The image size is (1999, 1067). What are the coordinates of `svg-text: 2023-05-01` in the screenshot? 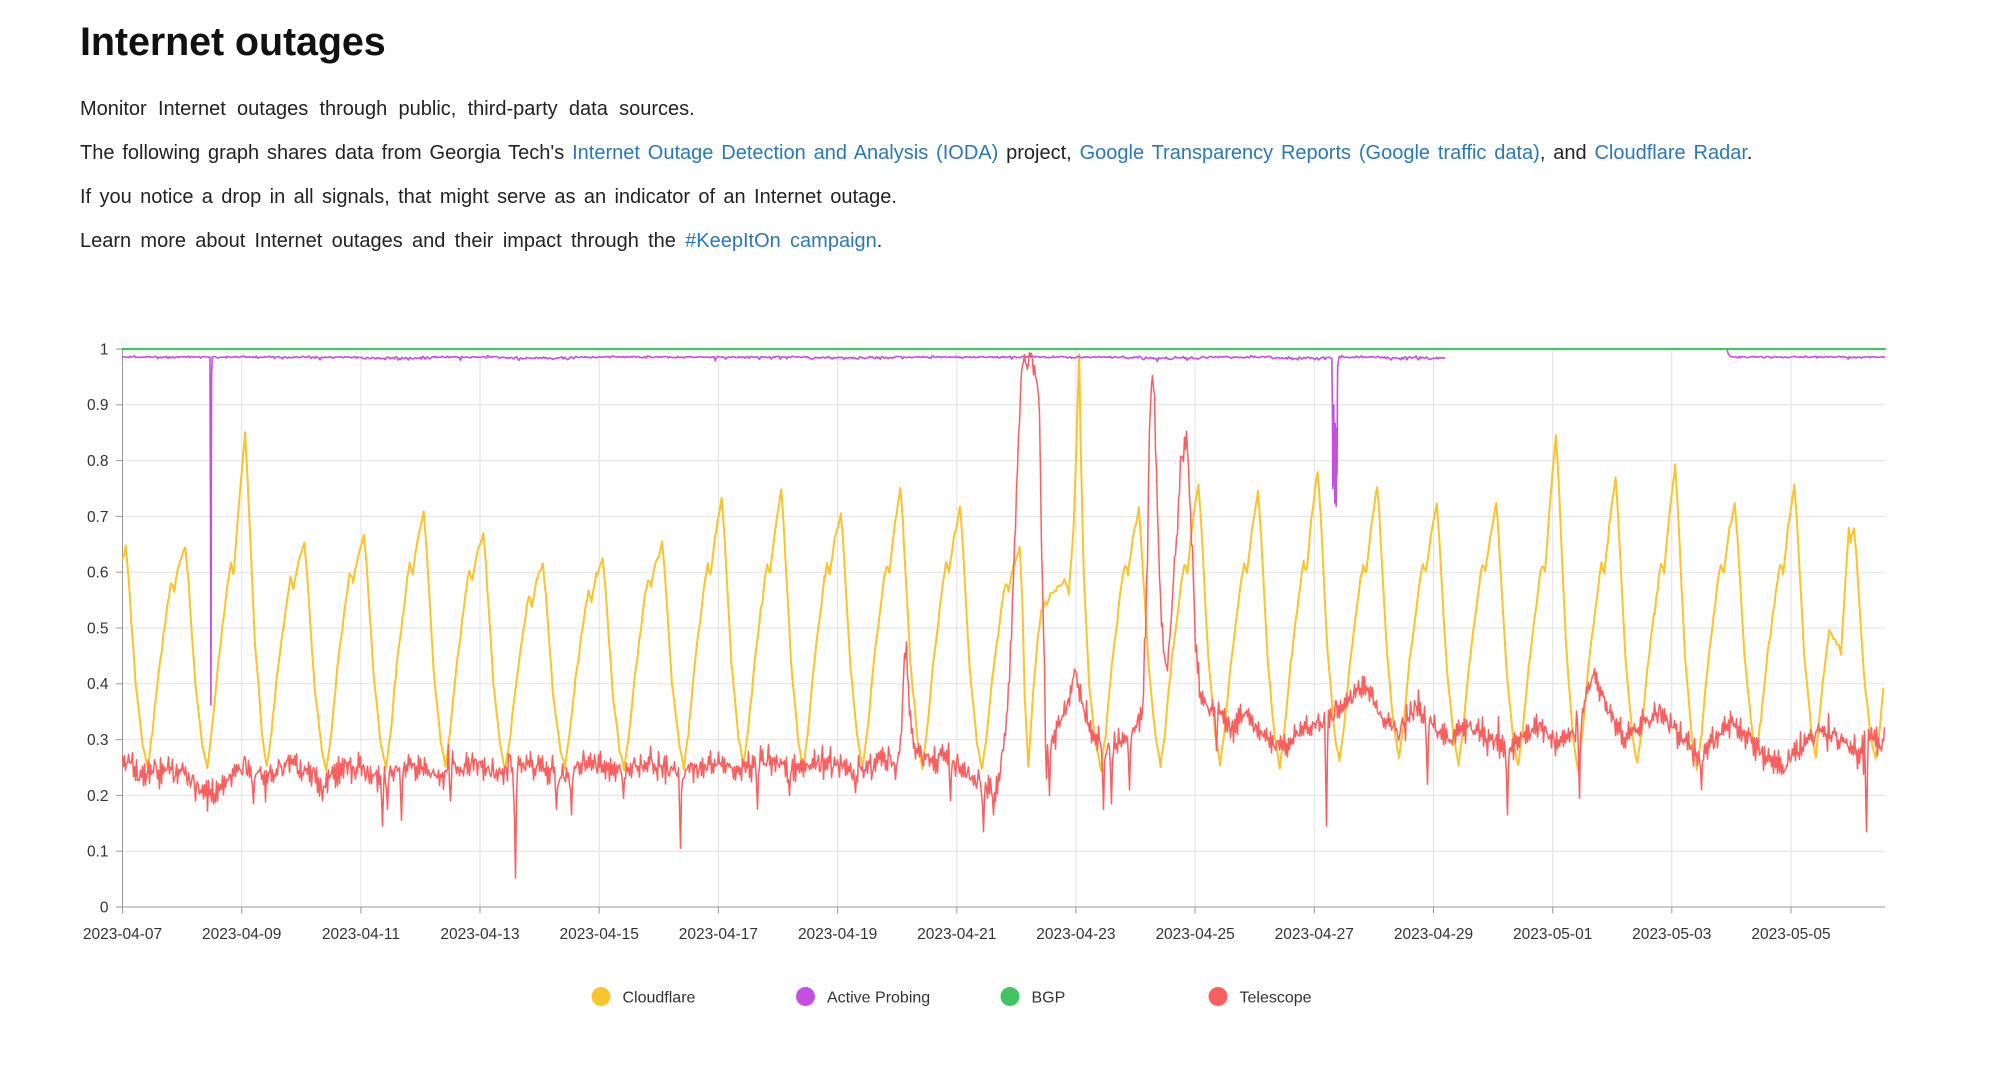 It's located at (1552, 934).